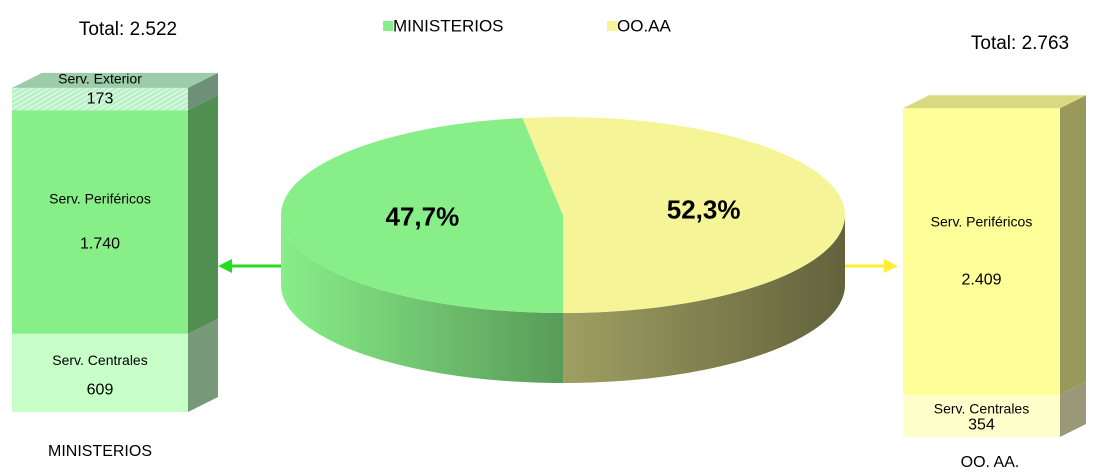 This screenshot has height=473, width=1094. What do you see at coordinates (644, 25) in the screenshot?
I see `legend-label: OO.AA` at bounding box center [644, 25].